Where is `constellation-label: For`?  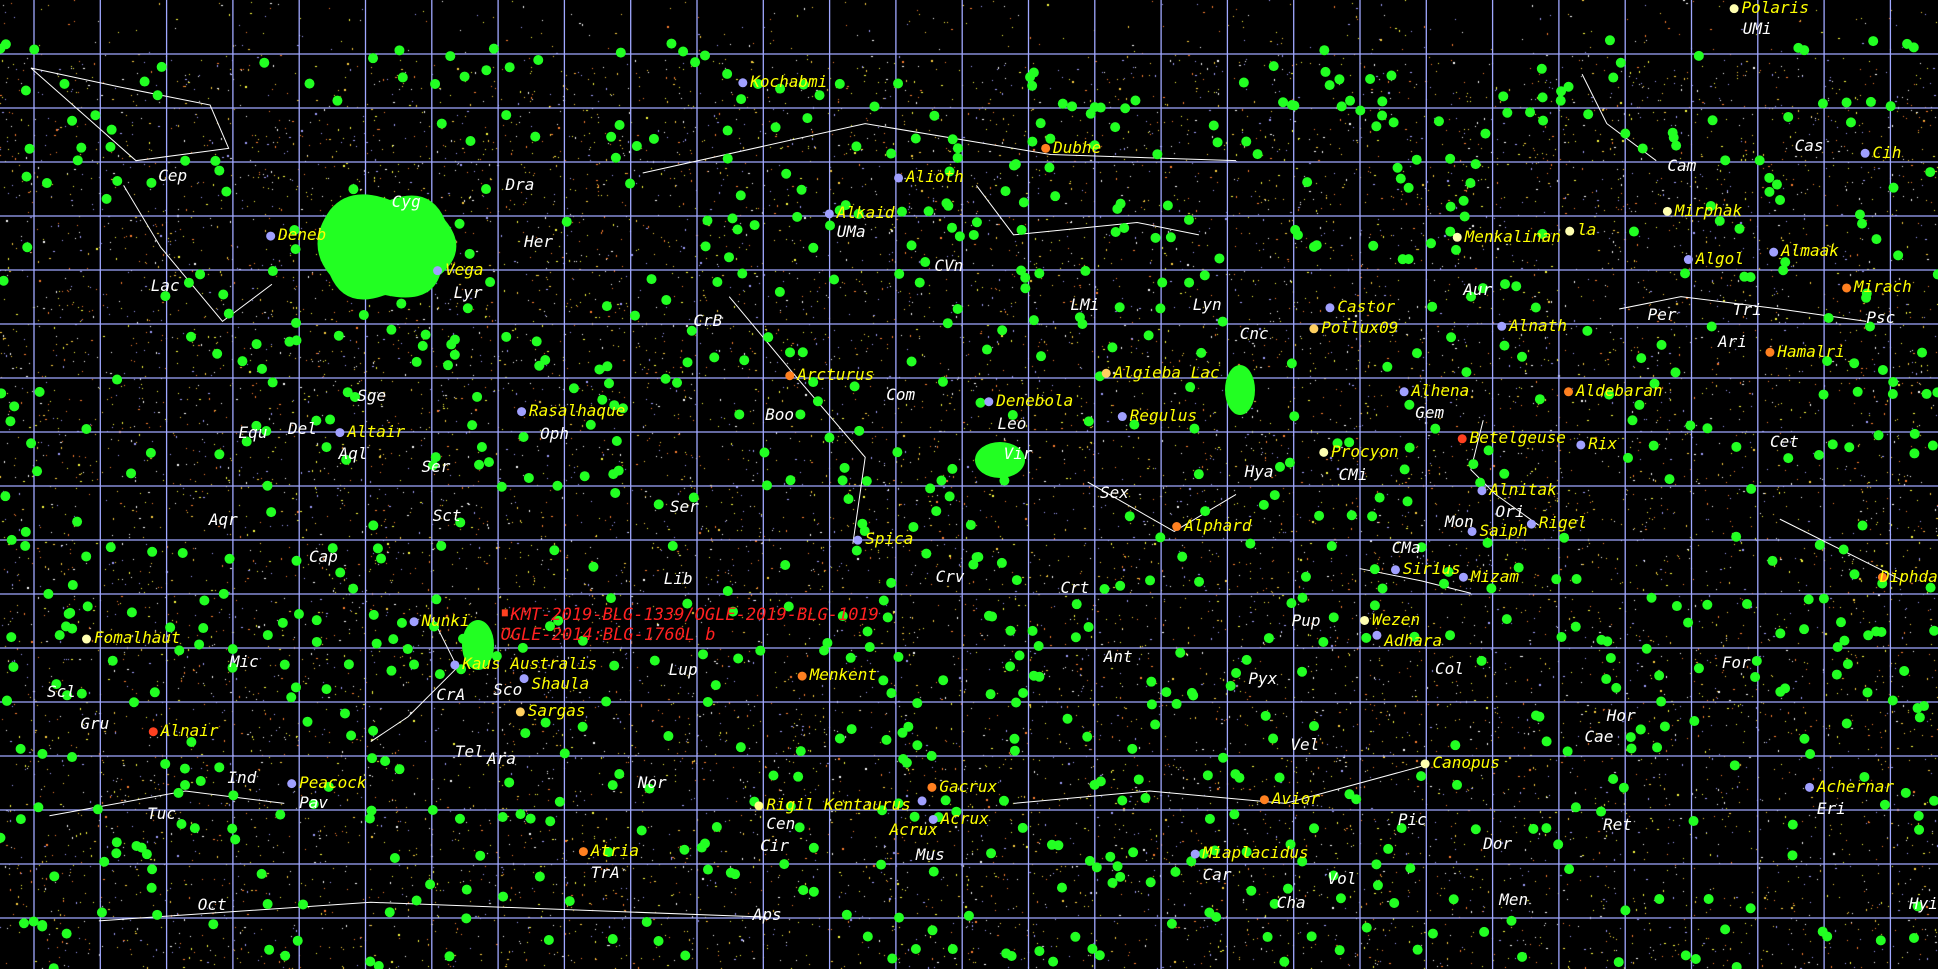
constellation-label: For is located at coordinates (1736, 663).